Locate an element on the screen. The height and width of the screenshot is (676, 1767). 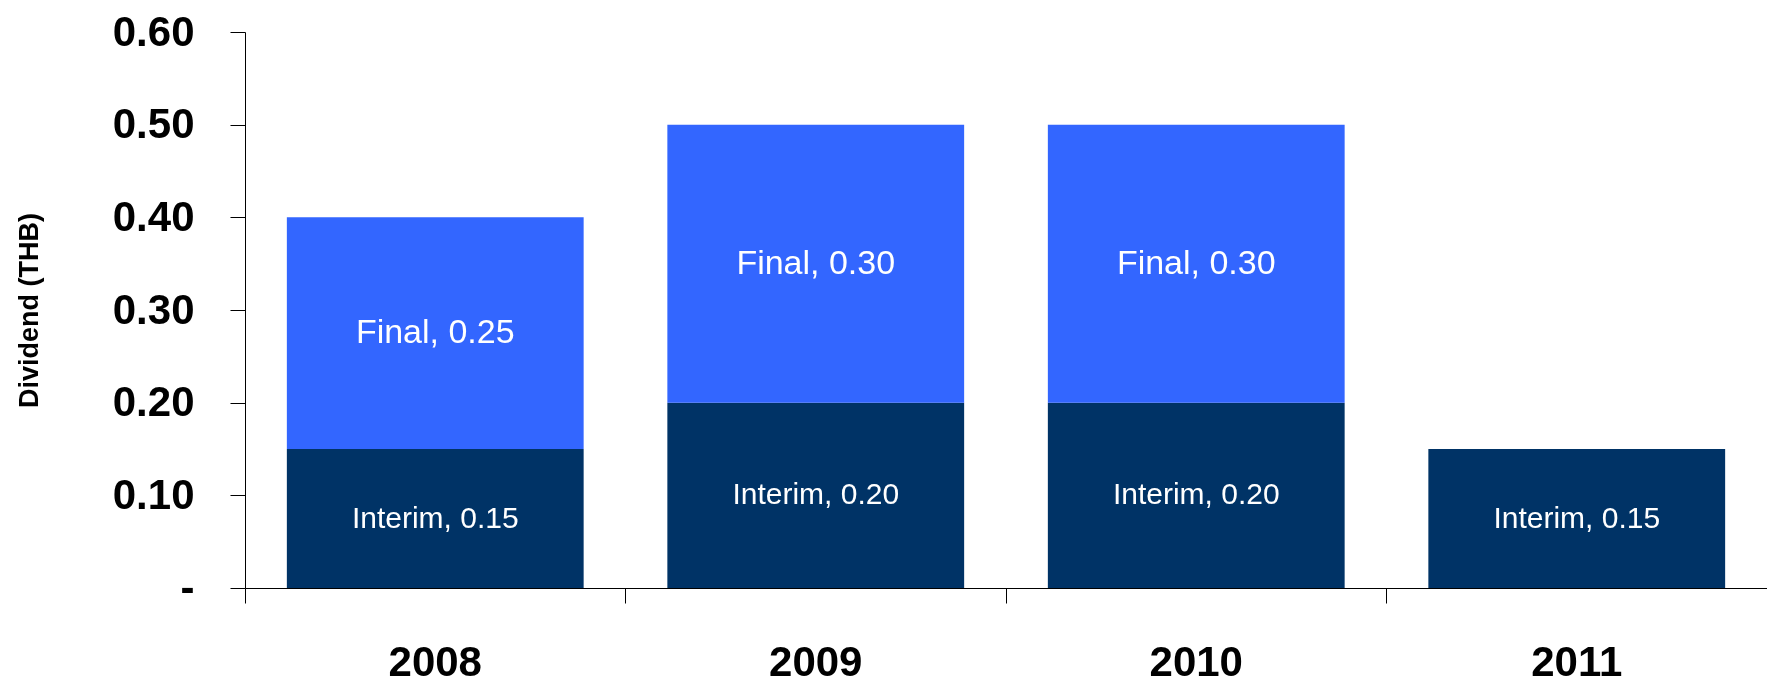
x-tick-label: 2010 is located at coordinates (1196, 656).